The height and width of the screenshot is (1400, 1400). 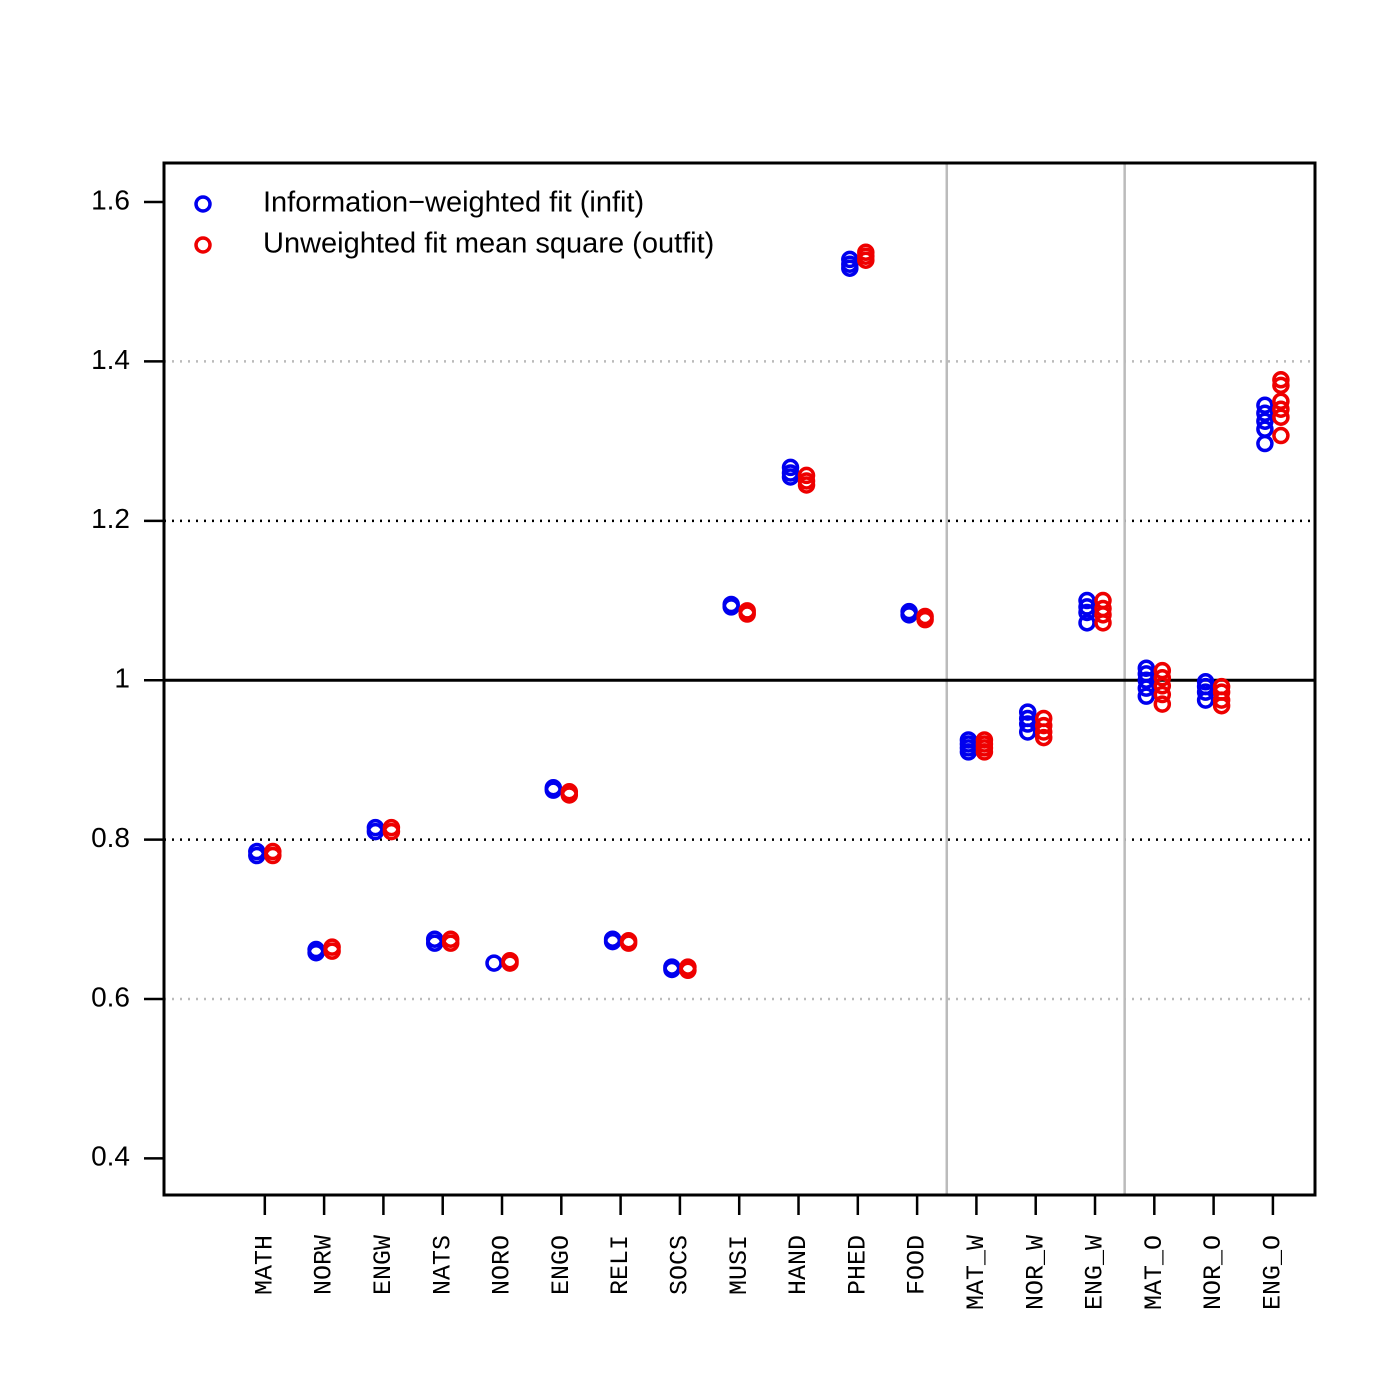 What do you see at coordinates (110, 837) in the screenshot?
I see `y-tick-label: 0.8` at bounding box center [110, 837].